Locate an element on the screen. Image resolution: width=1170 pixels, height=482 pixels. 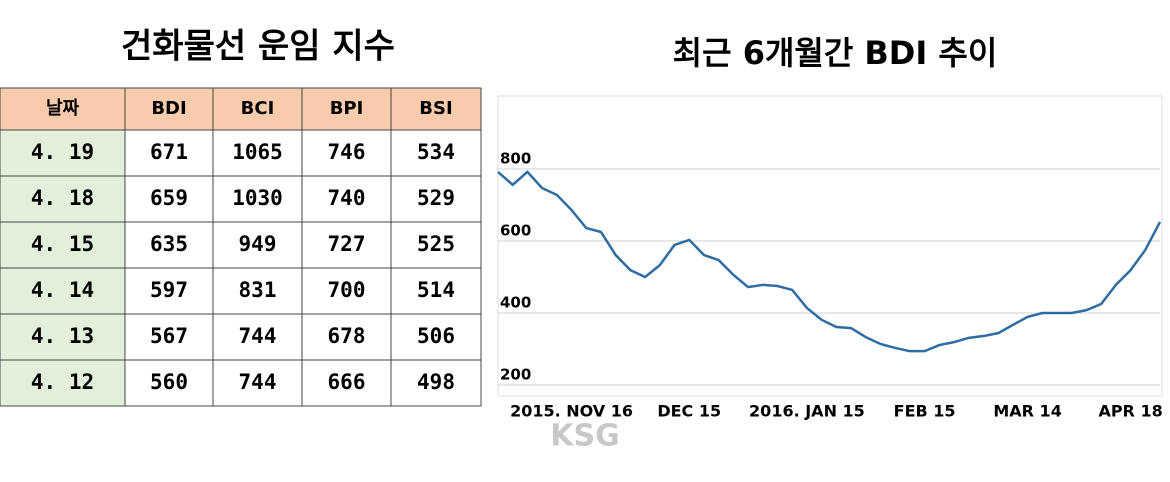
header-cell: BDI is located at coordinates (168, 108).